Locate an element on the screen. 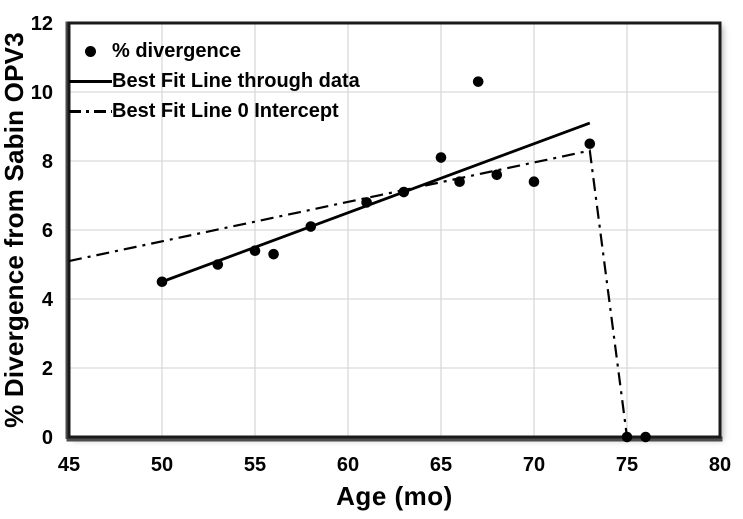  solid-line-icon is located at coordinates (90, 81).